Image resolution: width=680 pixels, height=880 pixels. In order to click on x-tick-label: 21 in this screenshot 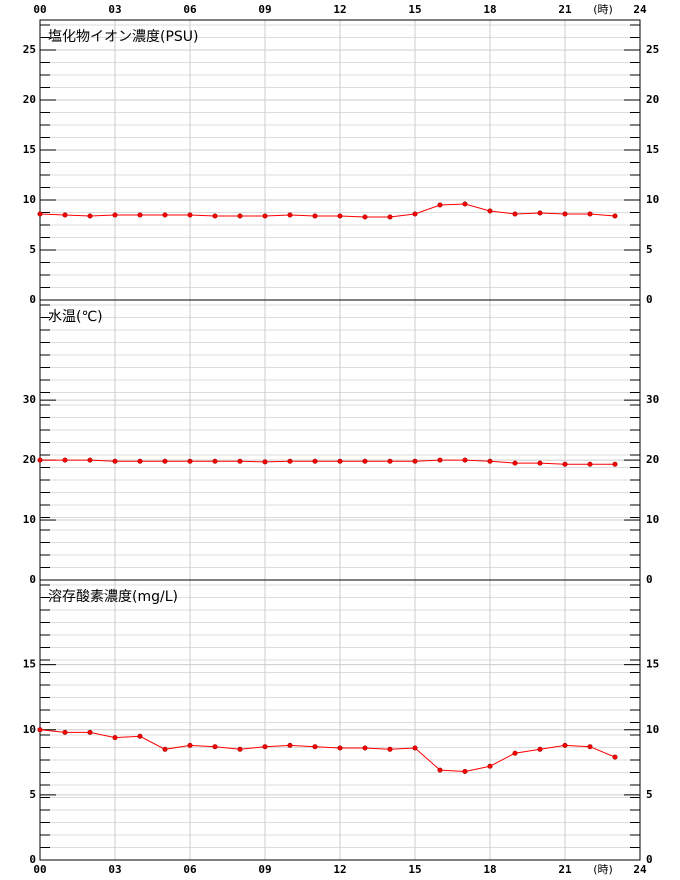, I will do `click(565, 9)`.